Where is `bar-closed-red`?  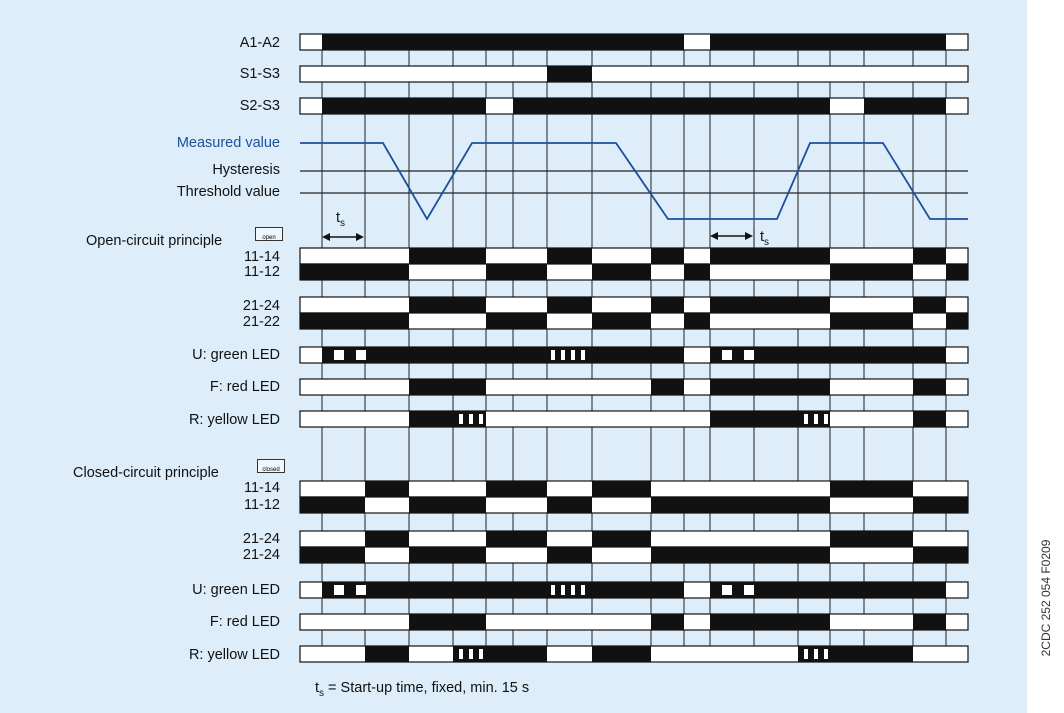 bar-closed-red is located at coordinates (634, 622).